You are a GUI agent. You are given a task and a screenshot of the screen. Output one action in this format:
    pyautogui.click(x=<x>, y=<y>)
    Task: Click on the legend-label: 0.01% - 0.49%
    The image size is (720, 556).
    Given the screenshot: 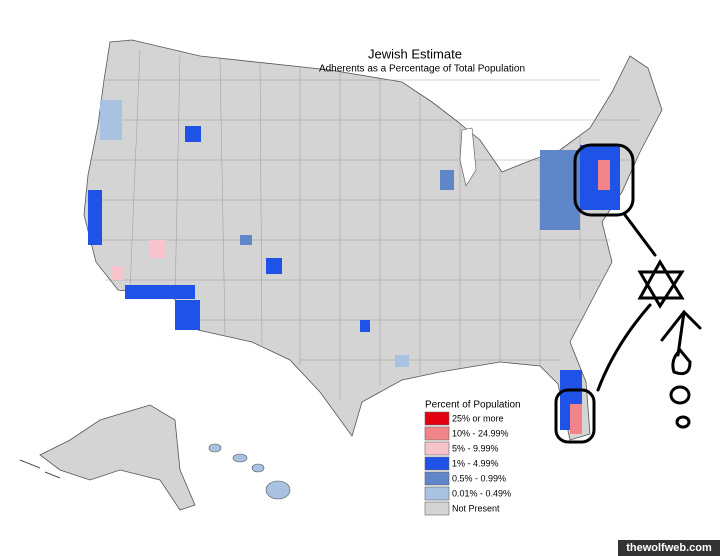 What is the action you would take?
    pyautogui.click(x=481, y=493)
    